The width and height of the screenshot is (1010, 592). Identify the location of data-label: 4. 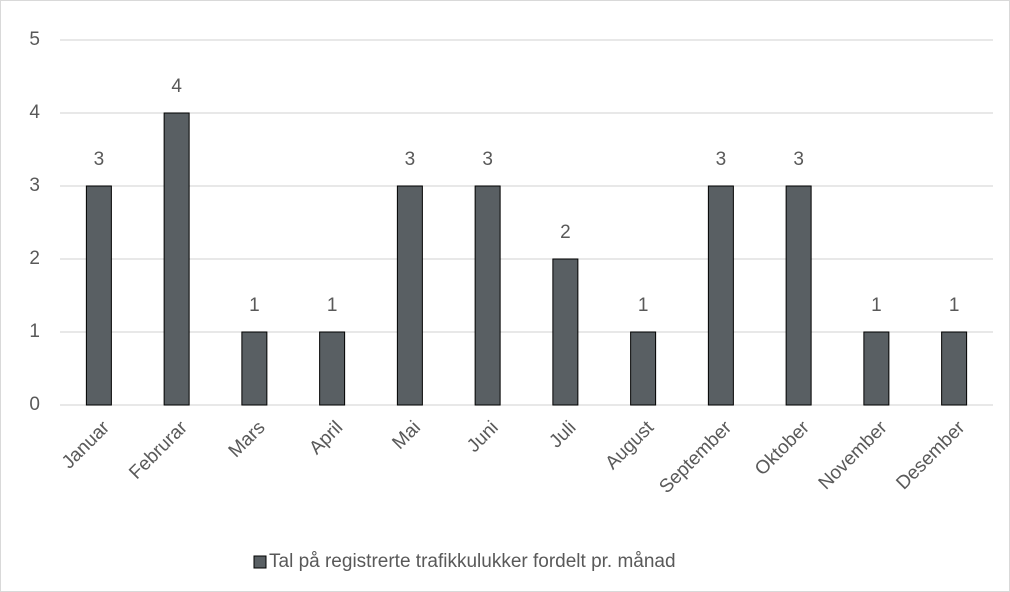
(176, 86).